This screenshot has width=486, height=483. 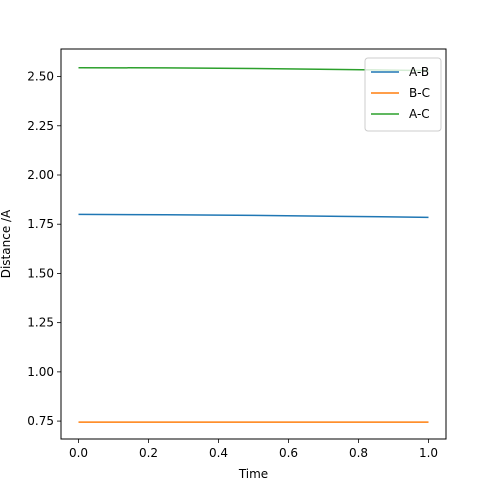 I want to click on legend-label-b-c: B-C, so click(x=419, y=93).